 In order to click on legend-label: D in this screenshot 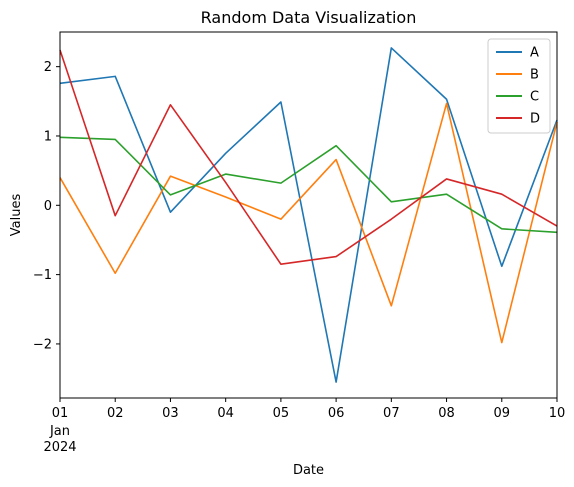, I will do `click(535, 119)`.